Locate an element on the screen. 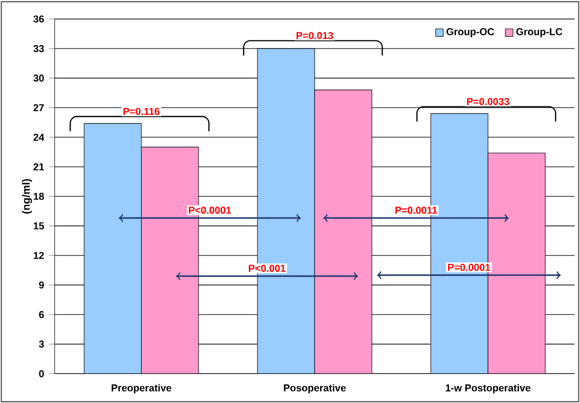 Image resolution: width=580 pixels, height=403 pixels. y-axis-title: (ng/ml) is located at coordinates (27, 196).